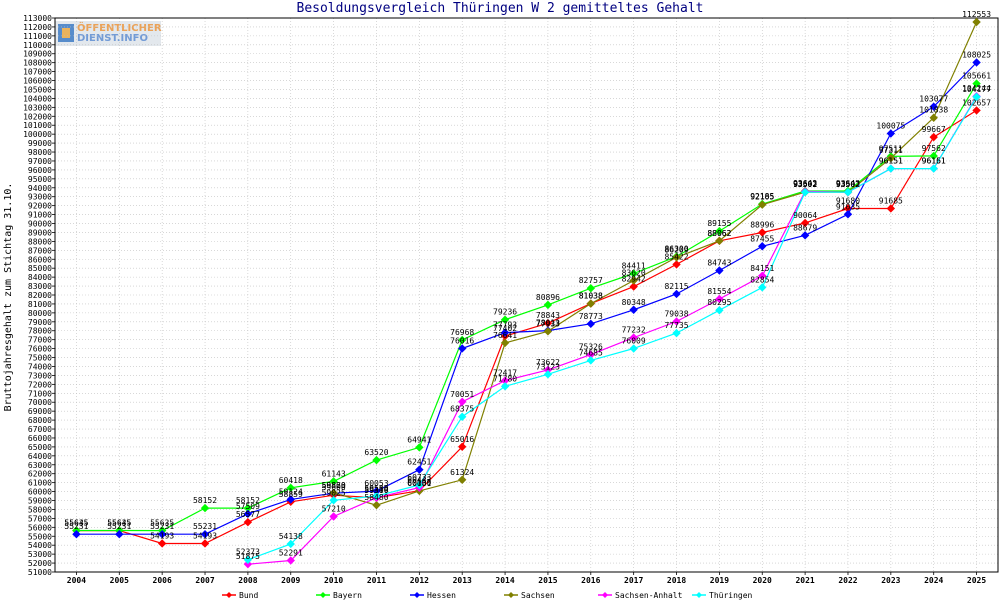 This screenshot has height=600, width=1000. Describe the element at coordinates (40, 170) in the screenshot. I see `y-tick-label: 96000` at that location.